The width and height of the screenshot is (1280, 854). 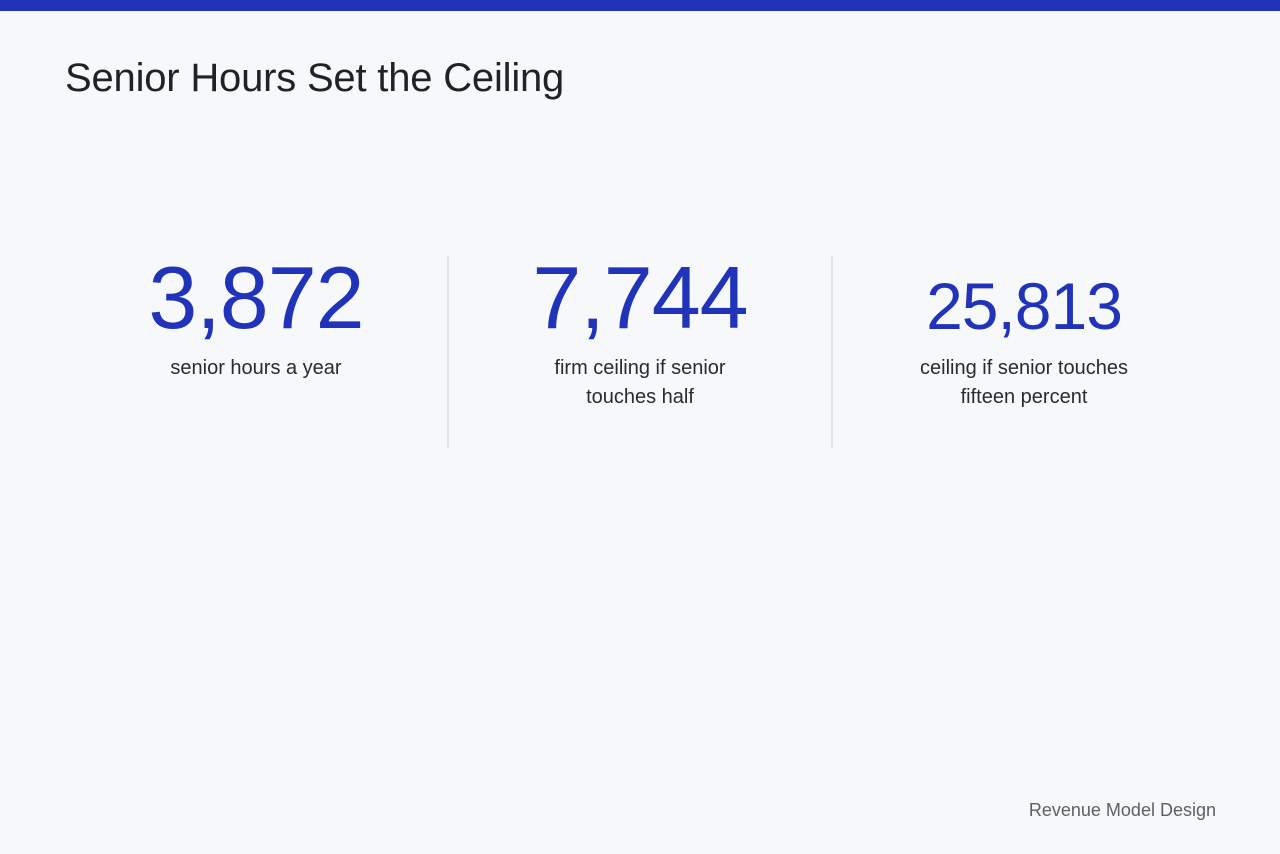 What do you see at coordinates (1024, 306) in the screenshot?
I see `stat-value: 25,813` at bounding box center [1024, 306].